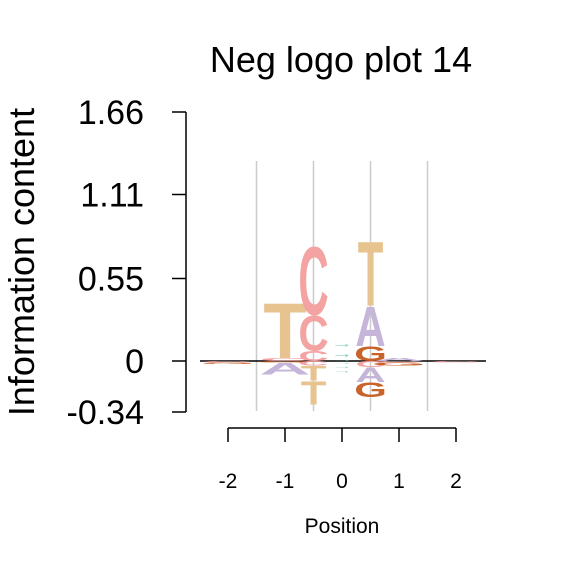  I want to click on y-tick-label: 0.55, so click(111, 280).